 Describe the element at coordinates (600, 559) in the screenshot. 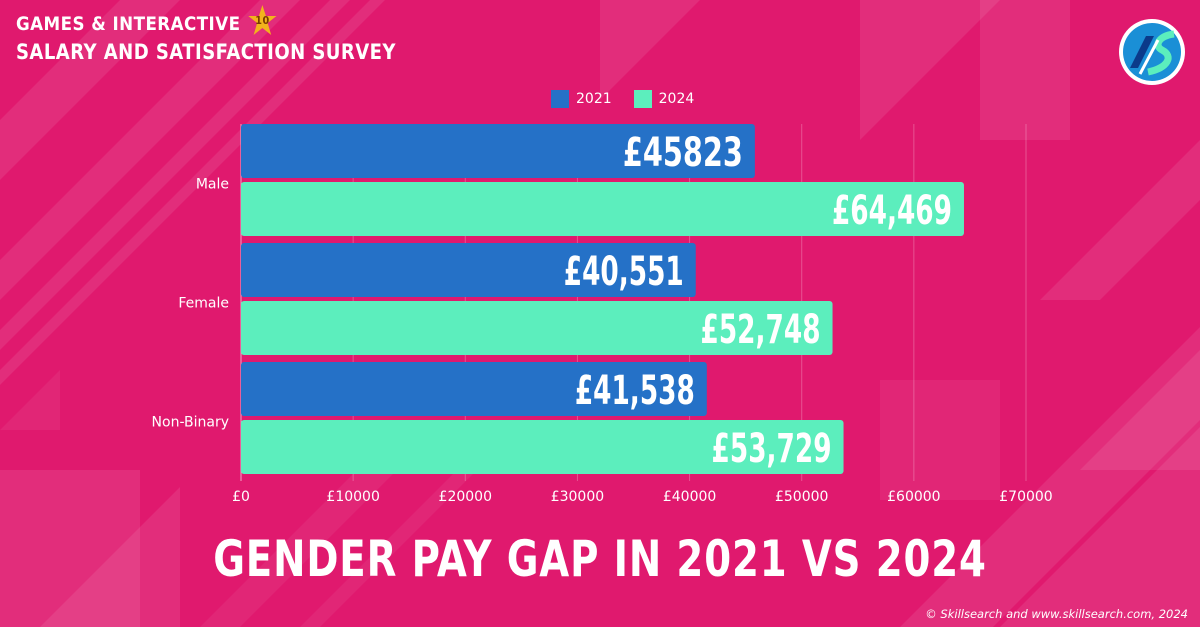

I see `page-title: GENDER PAY GAP IN 2021 VS 2024` at that location.